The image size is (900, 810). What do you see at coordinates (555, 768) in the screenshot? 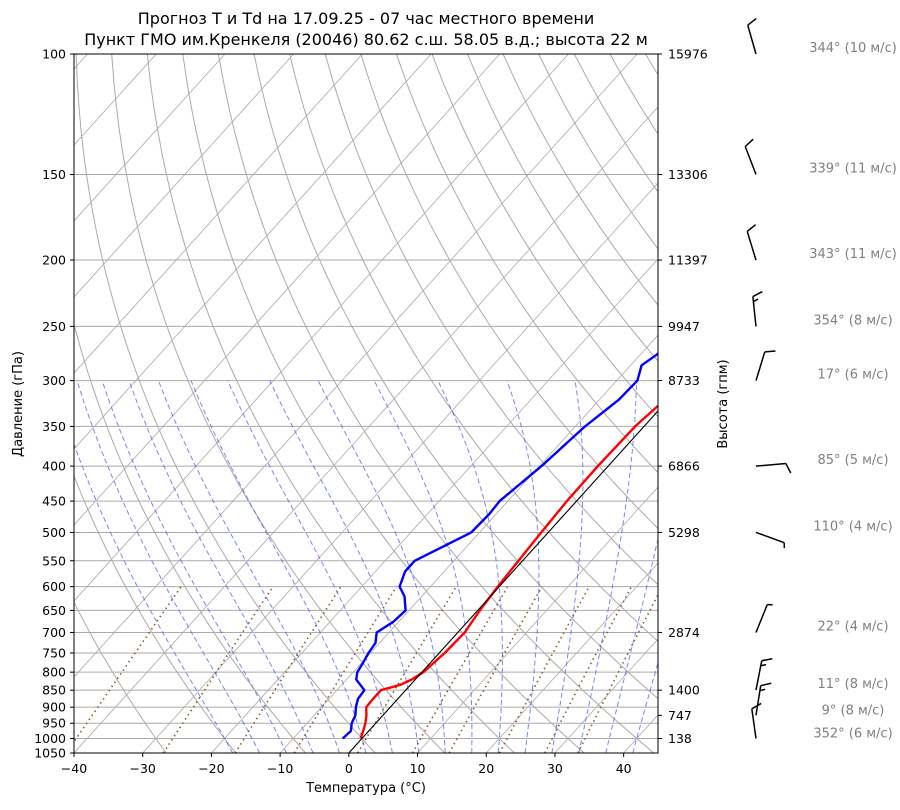
I see `x-tick-label: 30` at bounding box center [555, 768].